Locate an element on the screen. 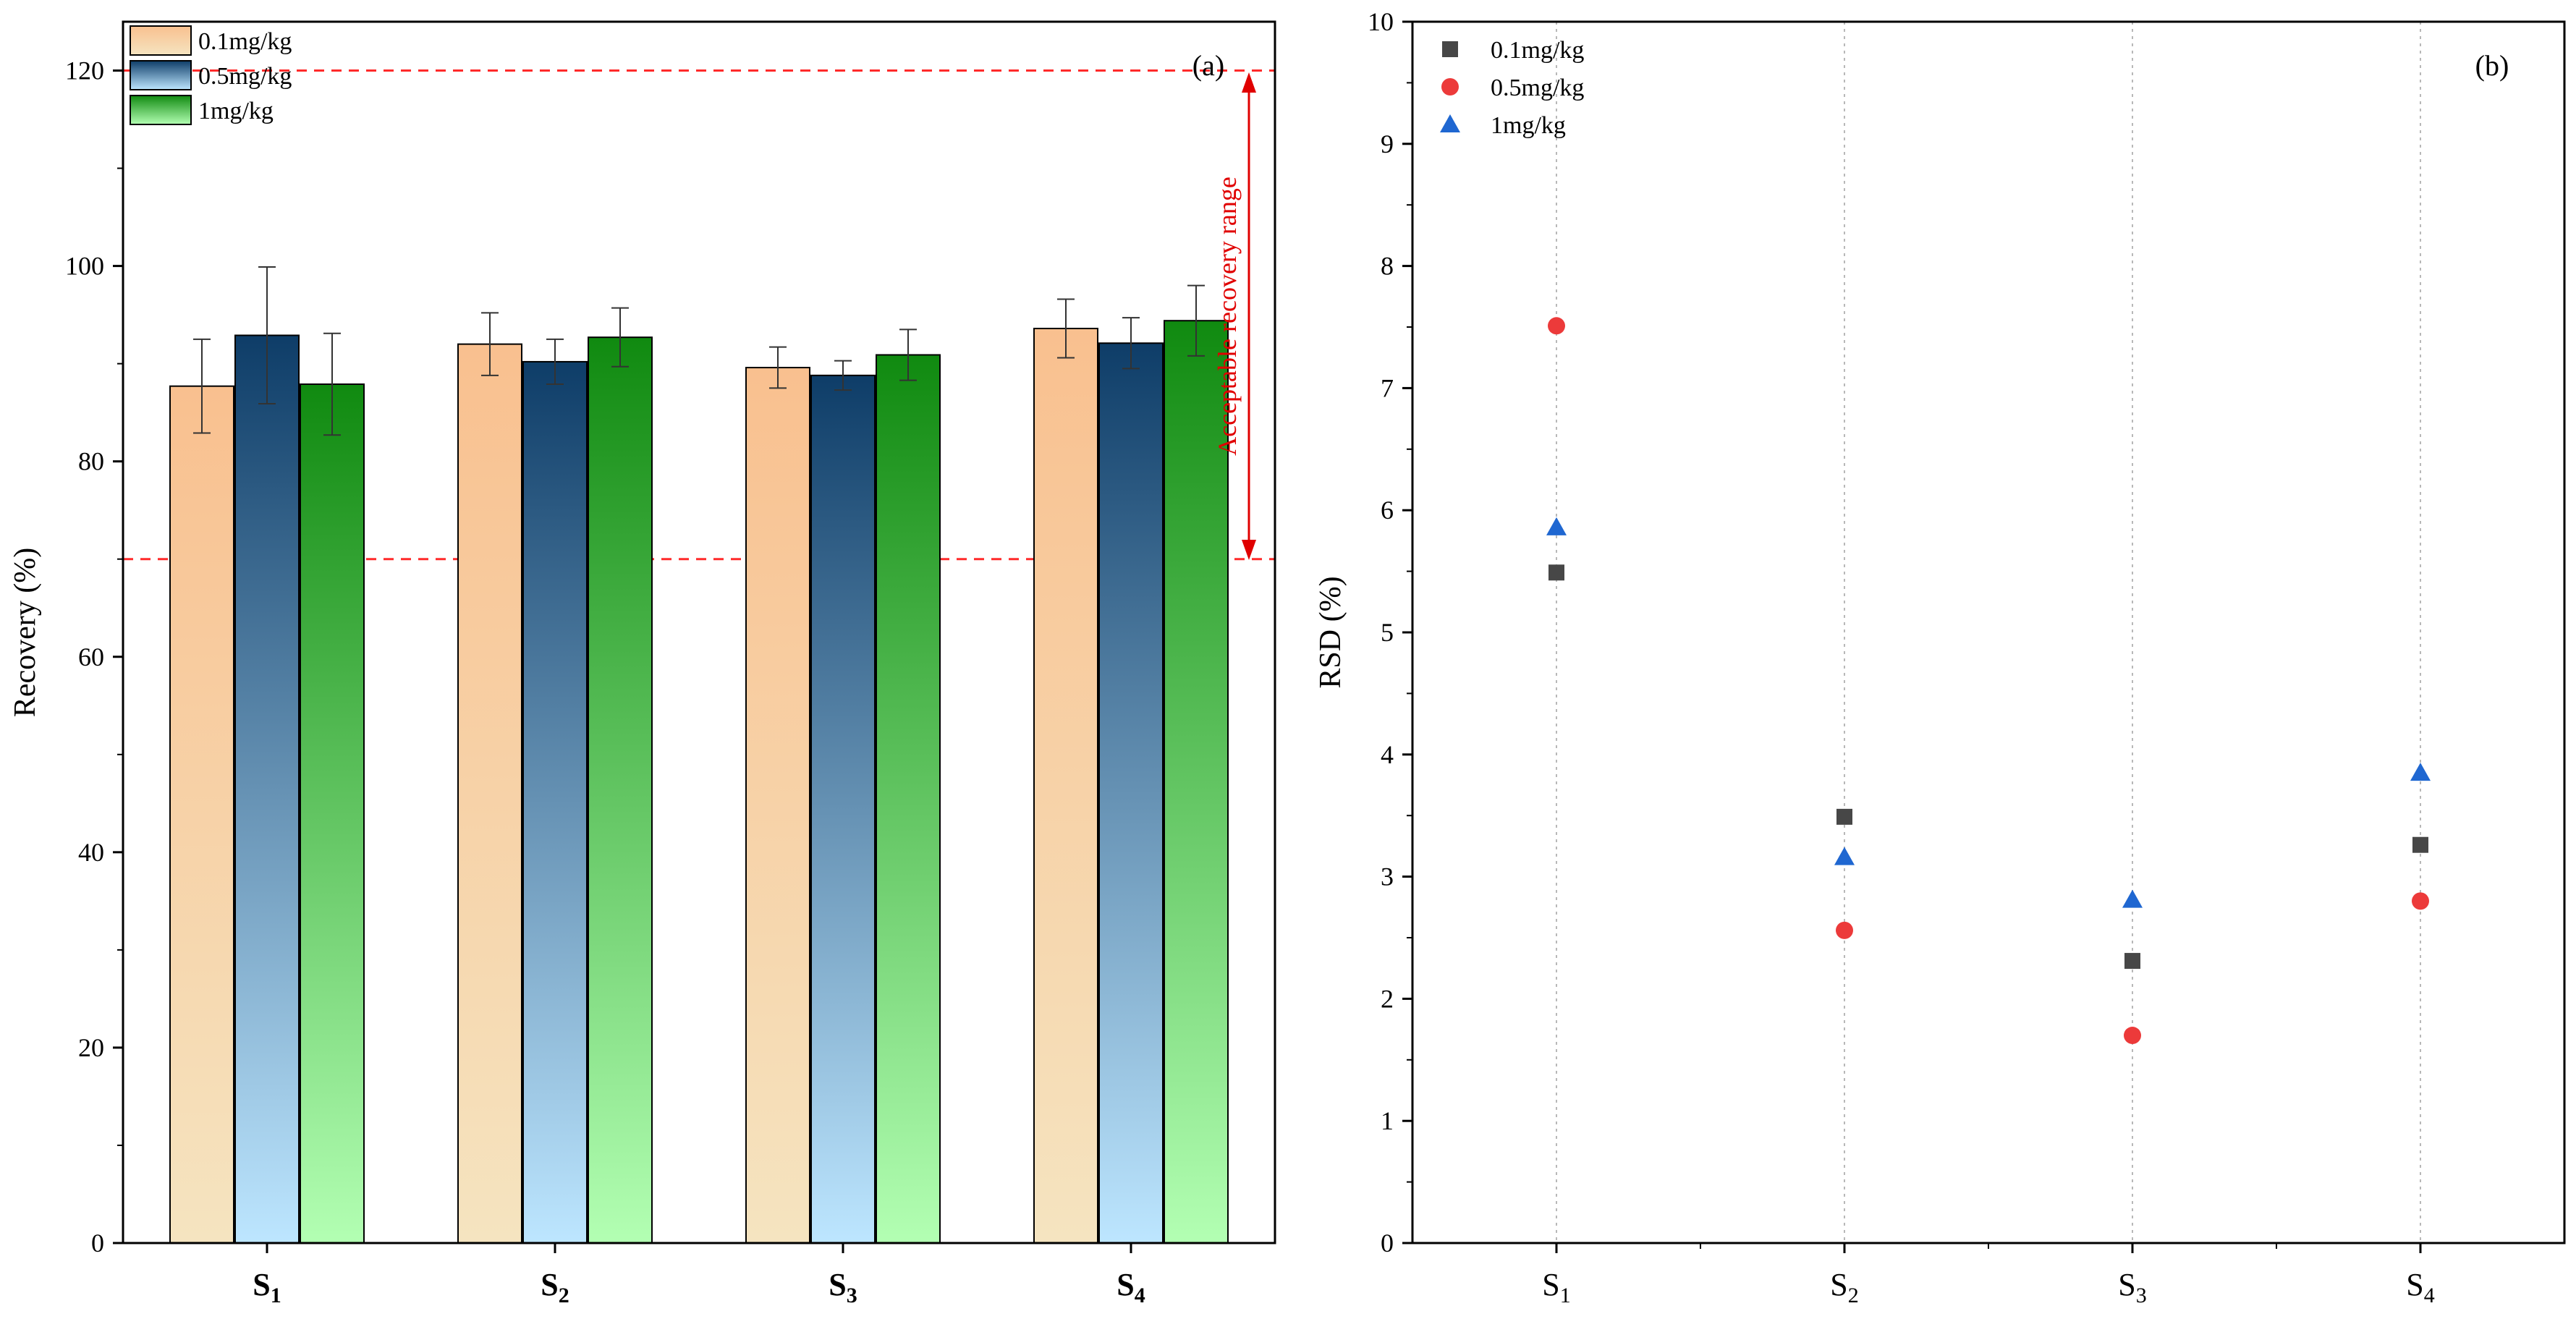 Image resolution: width=2576 pixels, height=1319 pixels. y-tick-label: 5 is located at coordinates (1387, 632).